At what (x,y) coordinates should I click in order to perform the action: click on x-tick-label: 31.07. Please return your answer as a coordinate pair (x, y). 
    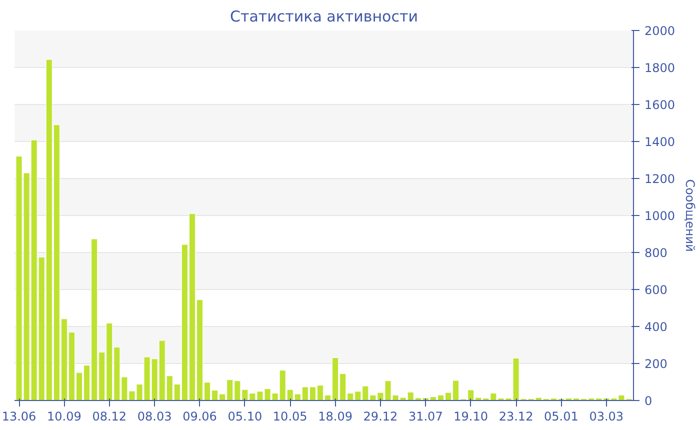
    Looking at the image, I should click on (425, 417).